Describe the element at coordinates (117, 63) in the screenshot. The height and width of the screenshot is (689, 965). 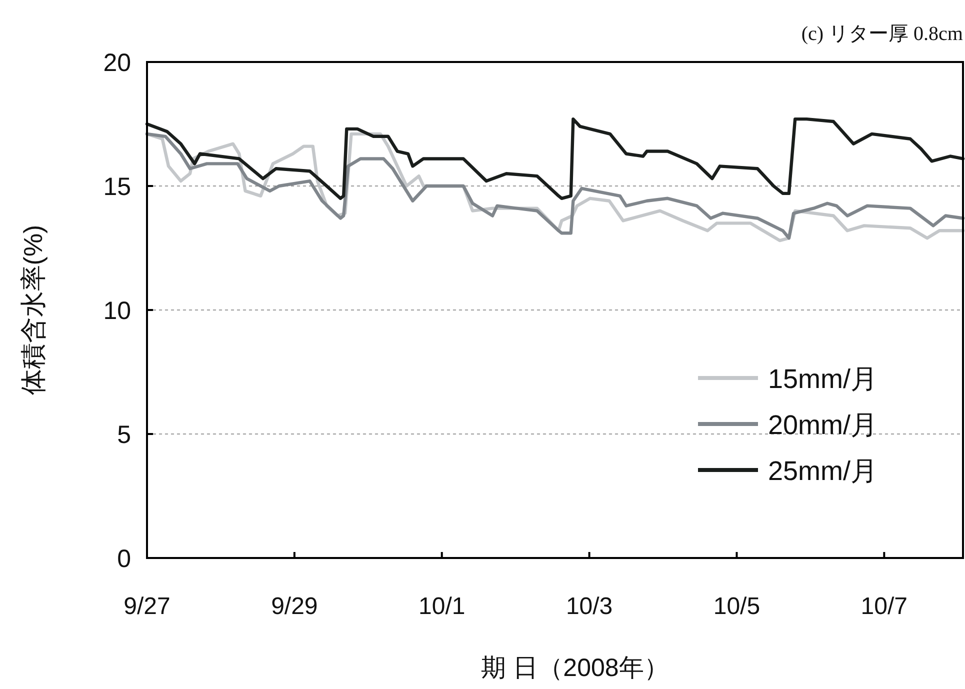
I see `y-tick-label: 20` at that location.